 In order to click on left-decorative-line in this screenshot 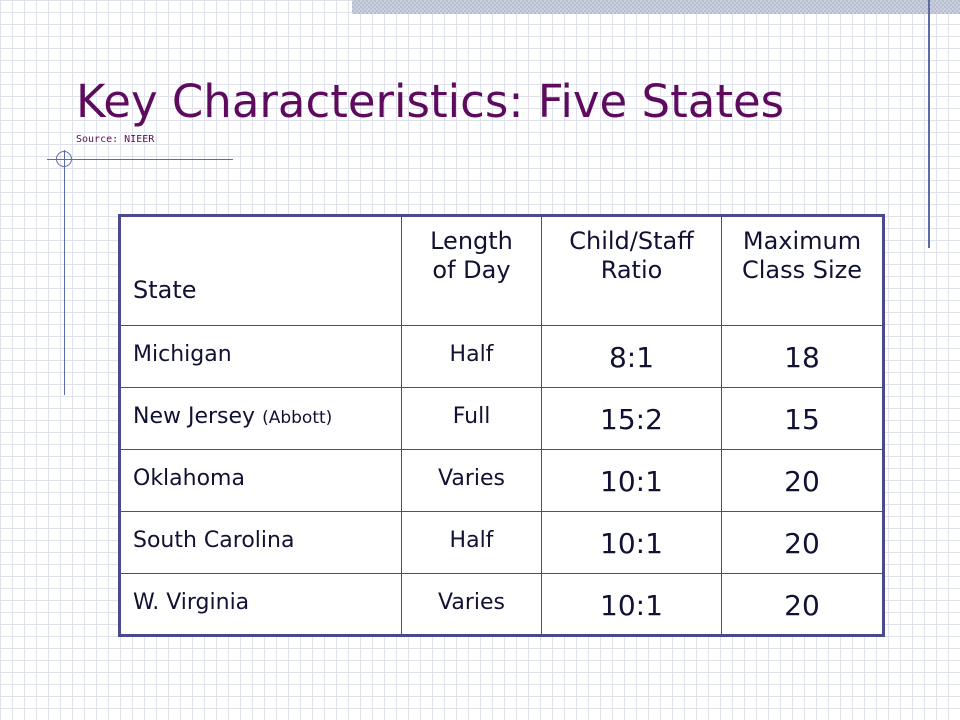, I will do `click(64, 272)`.